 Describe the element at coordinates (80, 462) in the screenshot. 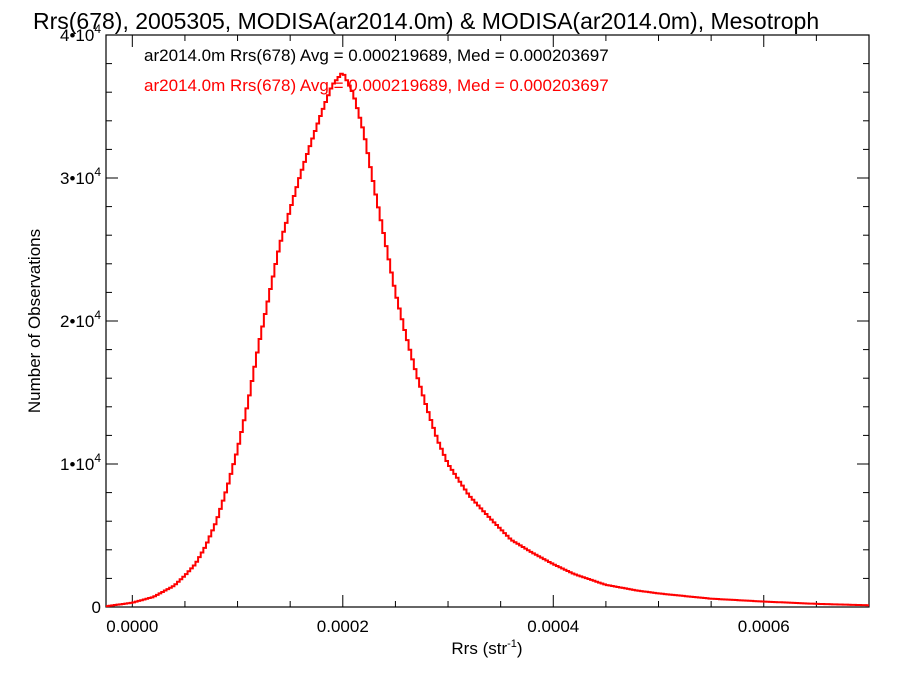

I see `y-tick-label: 1•104` at that location.